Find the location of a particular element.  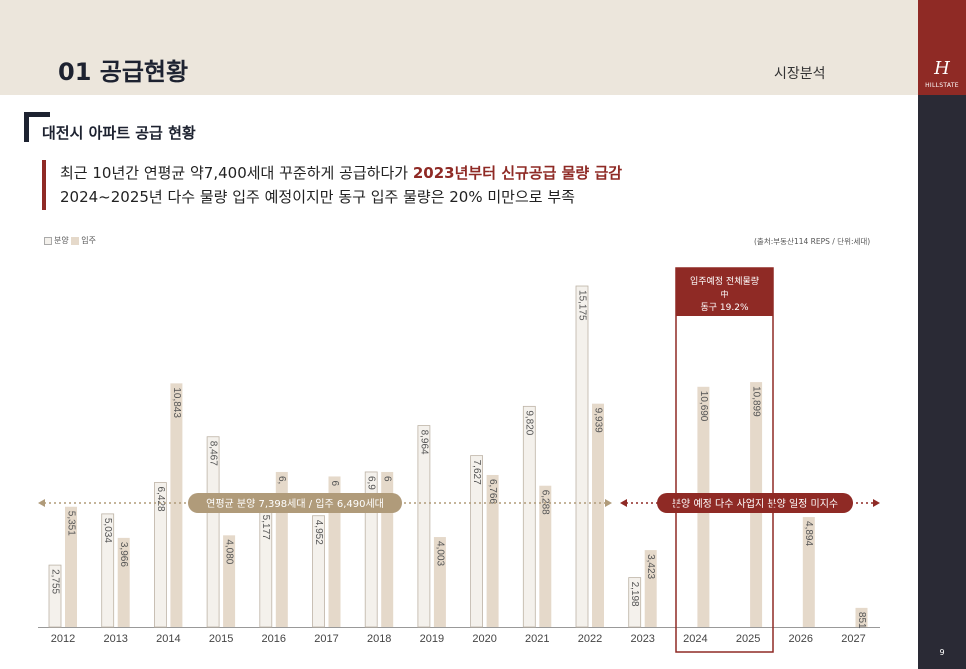

data-label-sale: 5,177 is located at coordinates (265, 527).